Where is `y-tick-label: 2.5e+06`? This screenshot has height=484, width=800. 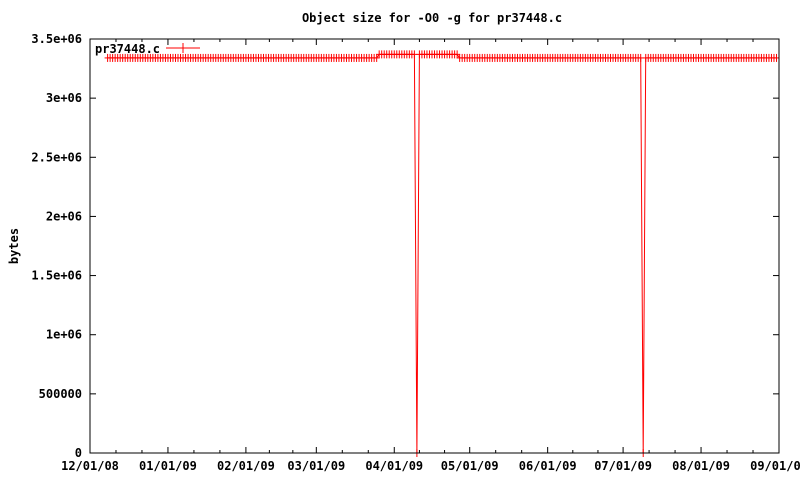
y-tick-label: 2.5e+06 is located at coordinates (56, 157).